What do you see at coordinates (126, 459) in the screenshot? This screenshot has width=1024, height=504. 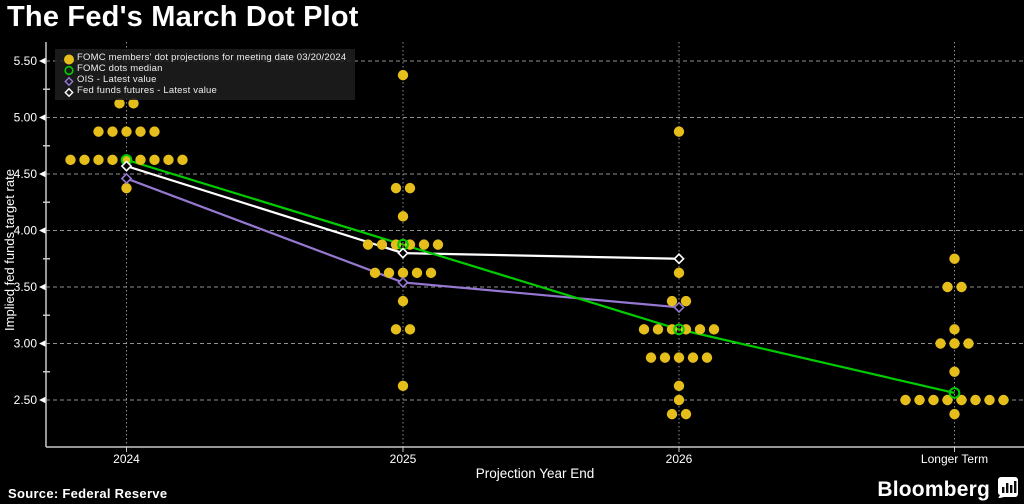 I see `x-tick-label: 2024` at bounding box center [126, 459].